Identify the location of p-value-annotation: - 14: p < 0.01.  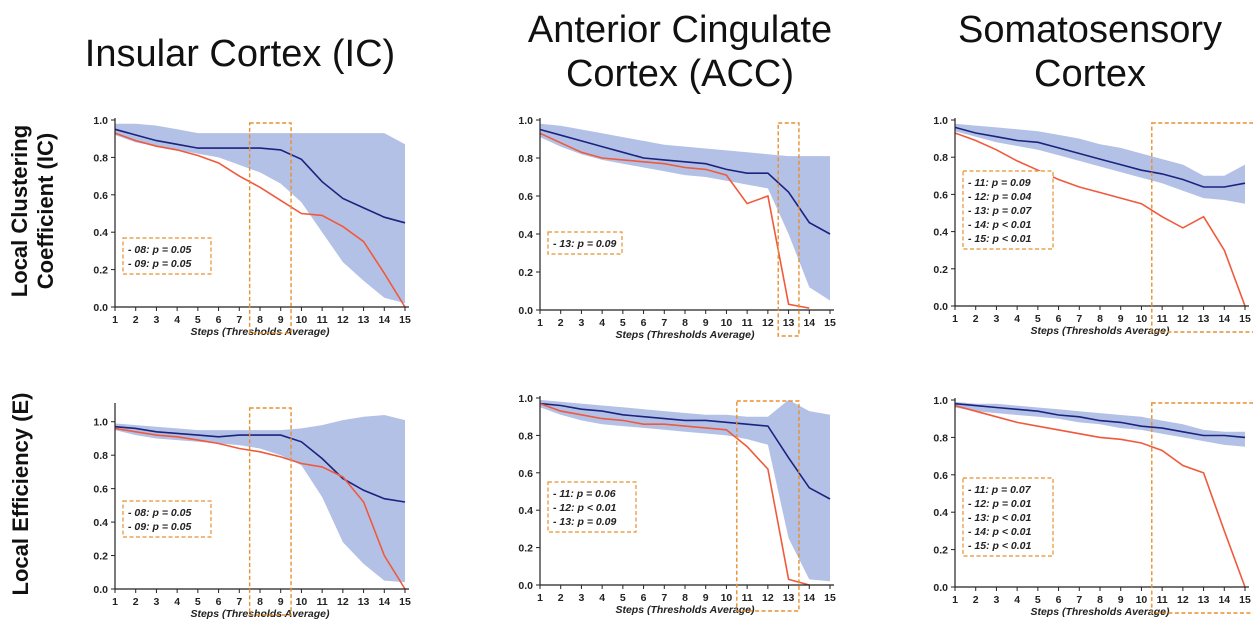
(999, 225).